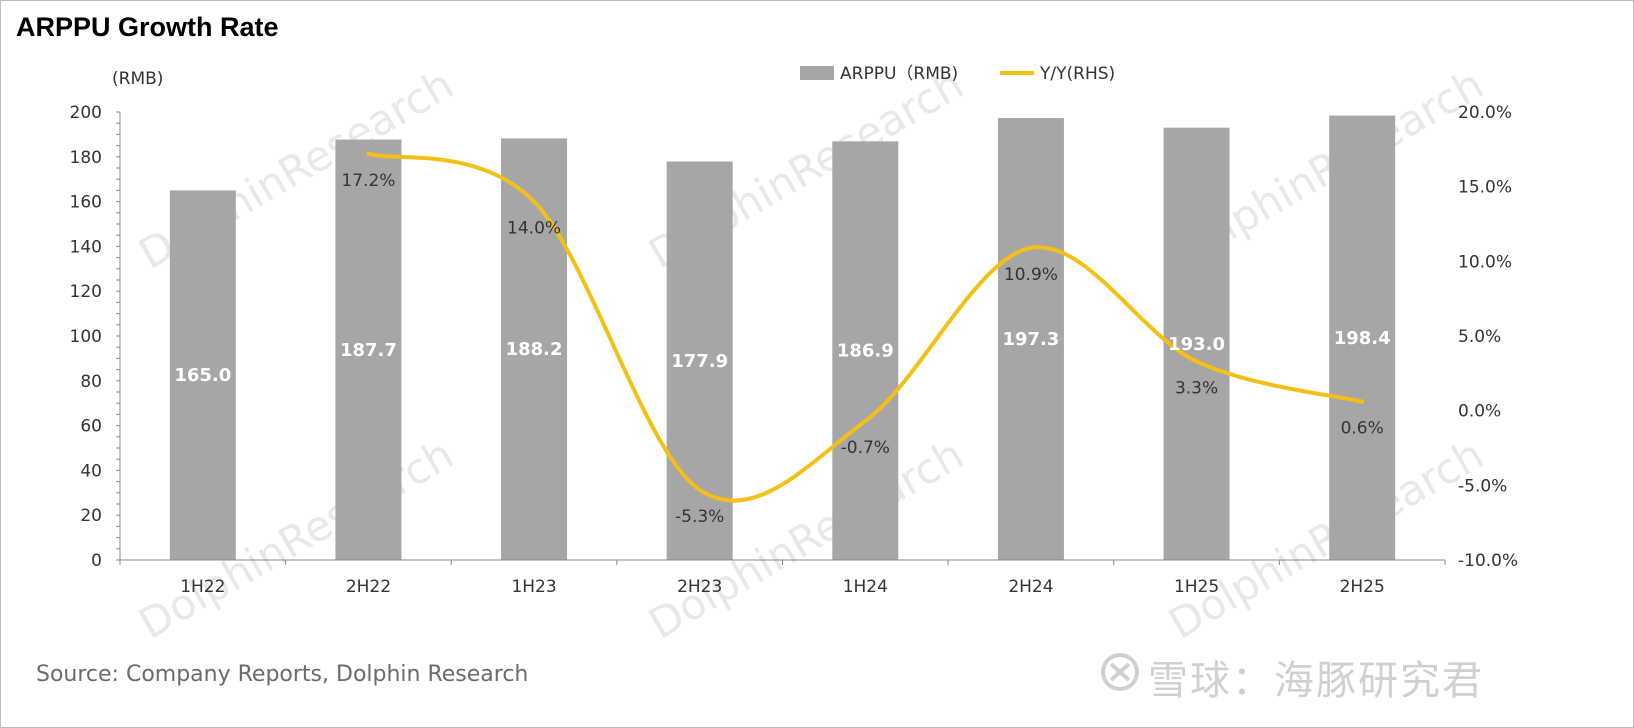 The height and width of the screenshot is (728, 1634). What do you see at coordinates (699, 517) in the screenshot?
I see `yoy-value-label: -5.3%` at bounding box center [699, 517].